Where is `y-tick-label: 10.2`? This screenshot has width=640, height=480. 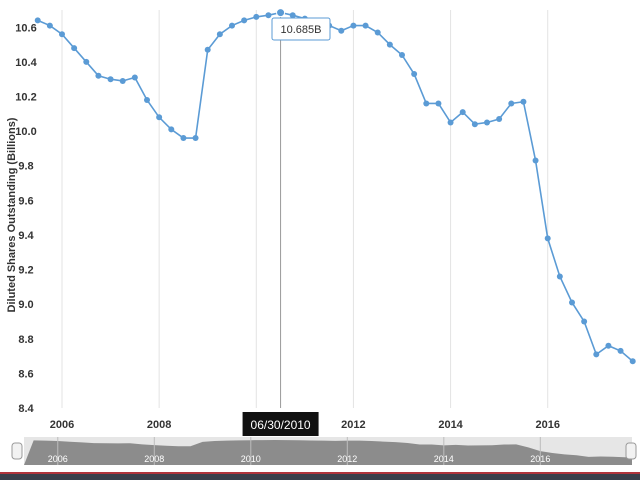
y-tick-label: 10.2 is located at coordinates (25, 98).